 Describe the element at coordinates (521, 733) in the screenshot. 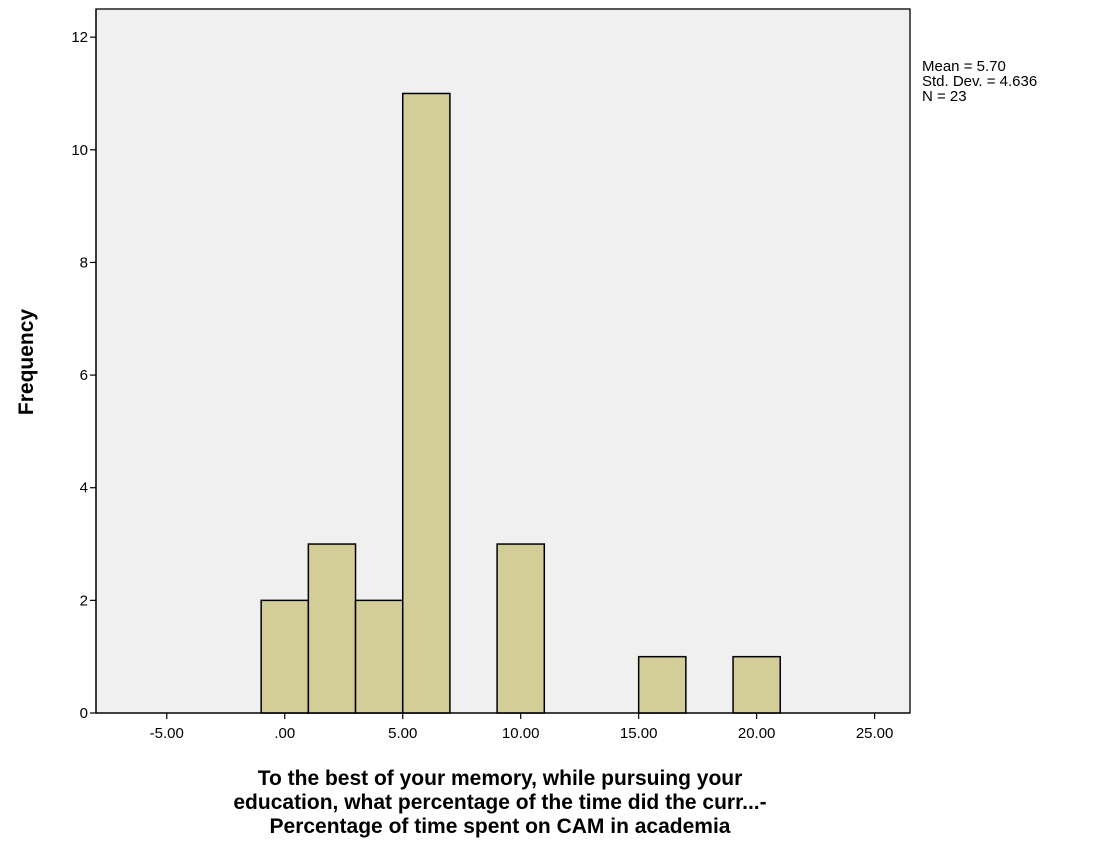

I see `x-tick-label: 10.00` at that location.